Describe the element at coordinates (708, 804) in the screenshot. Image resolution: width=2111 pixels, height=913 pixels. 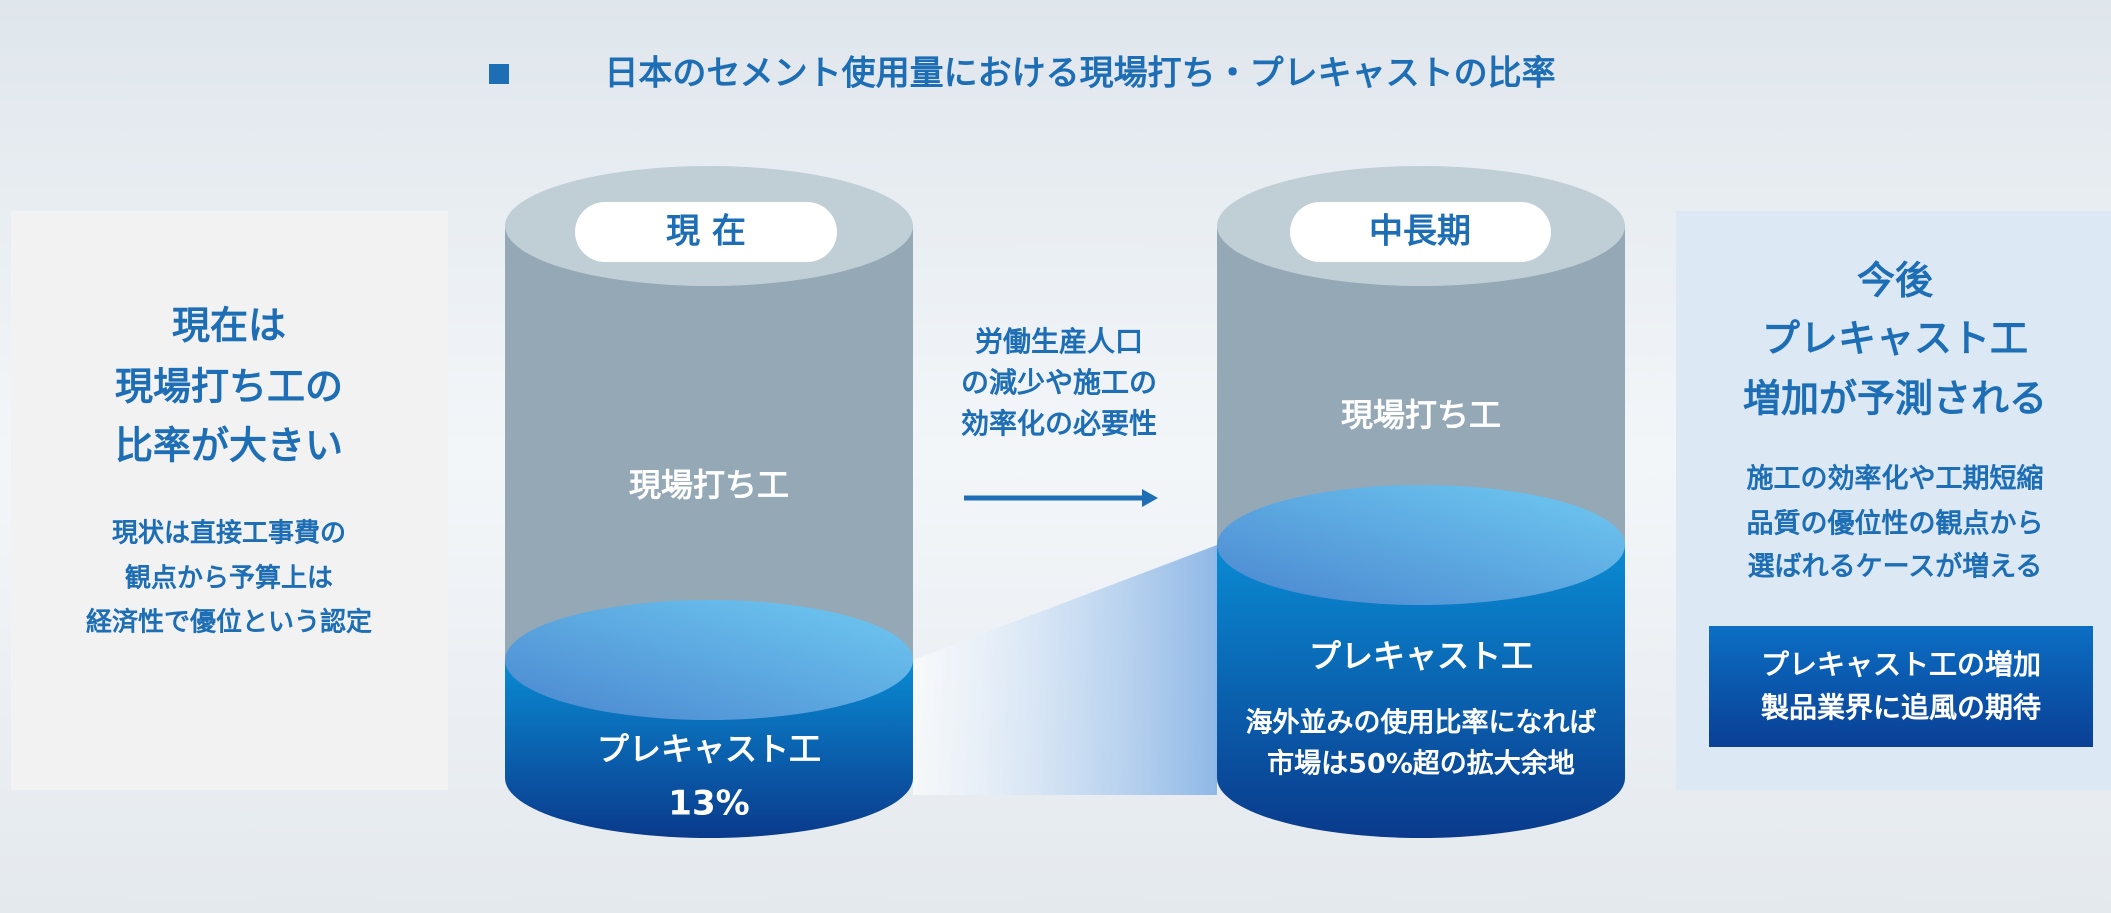
I see `share-label: 13%` at that location.